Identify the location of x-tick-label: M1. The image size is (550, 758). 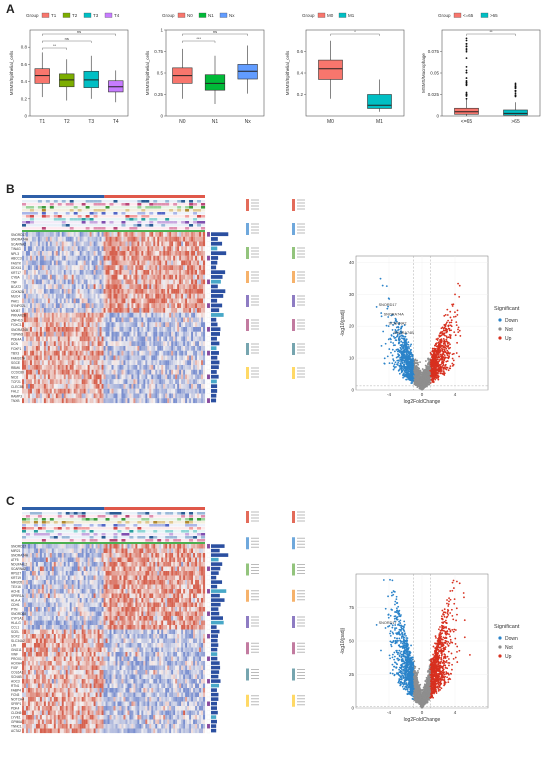
(379, 122).